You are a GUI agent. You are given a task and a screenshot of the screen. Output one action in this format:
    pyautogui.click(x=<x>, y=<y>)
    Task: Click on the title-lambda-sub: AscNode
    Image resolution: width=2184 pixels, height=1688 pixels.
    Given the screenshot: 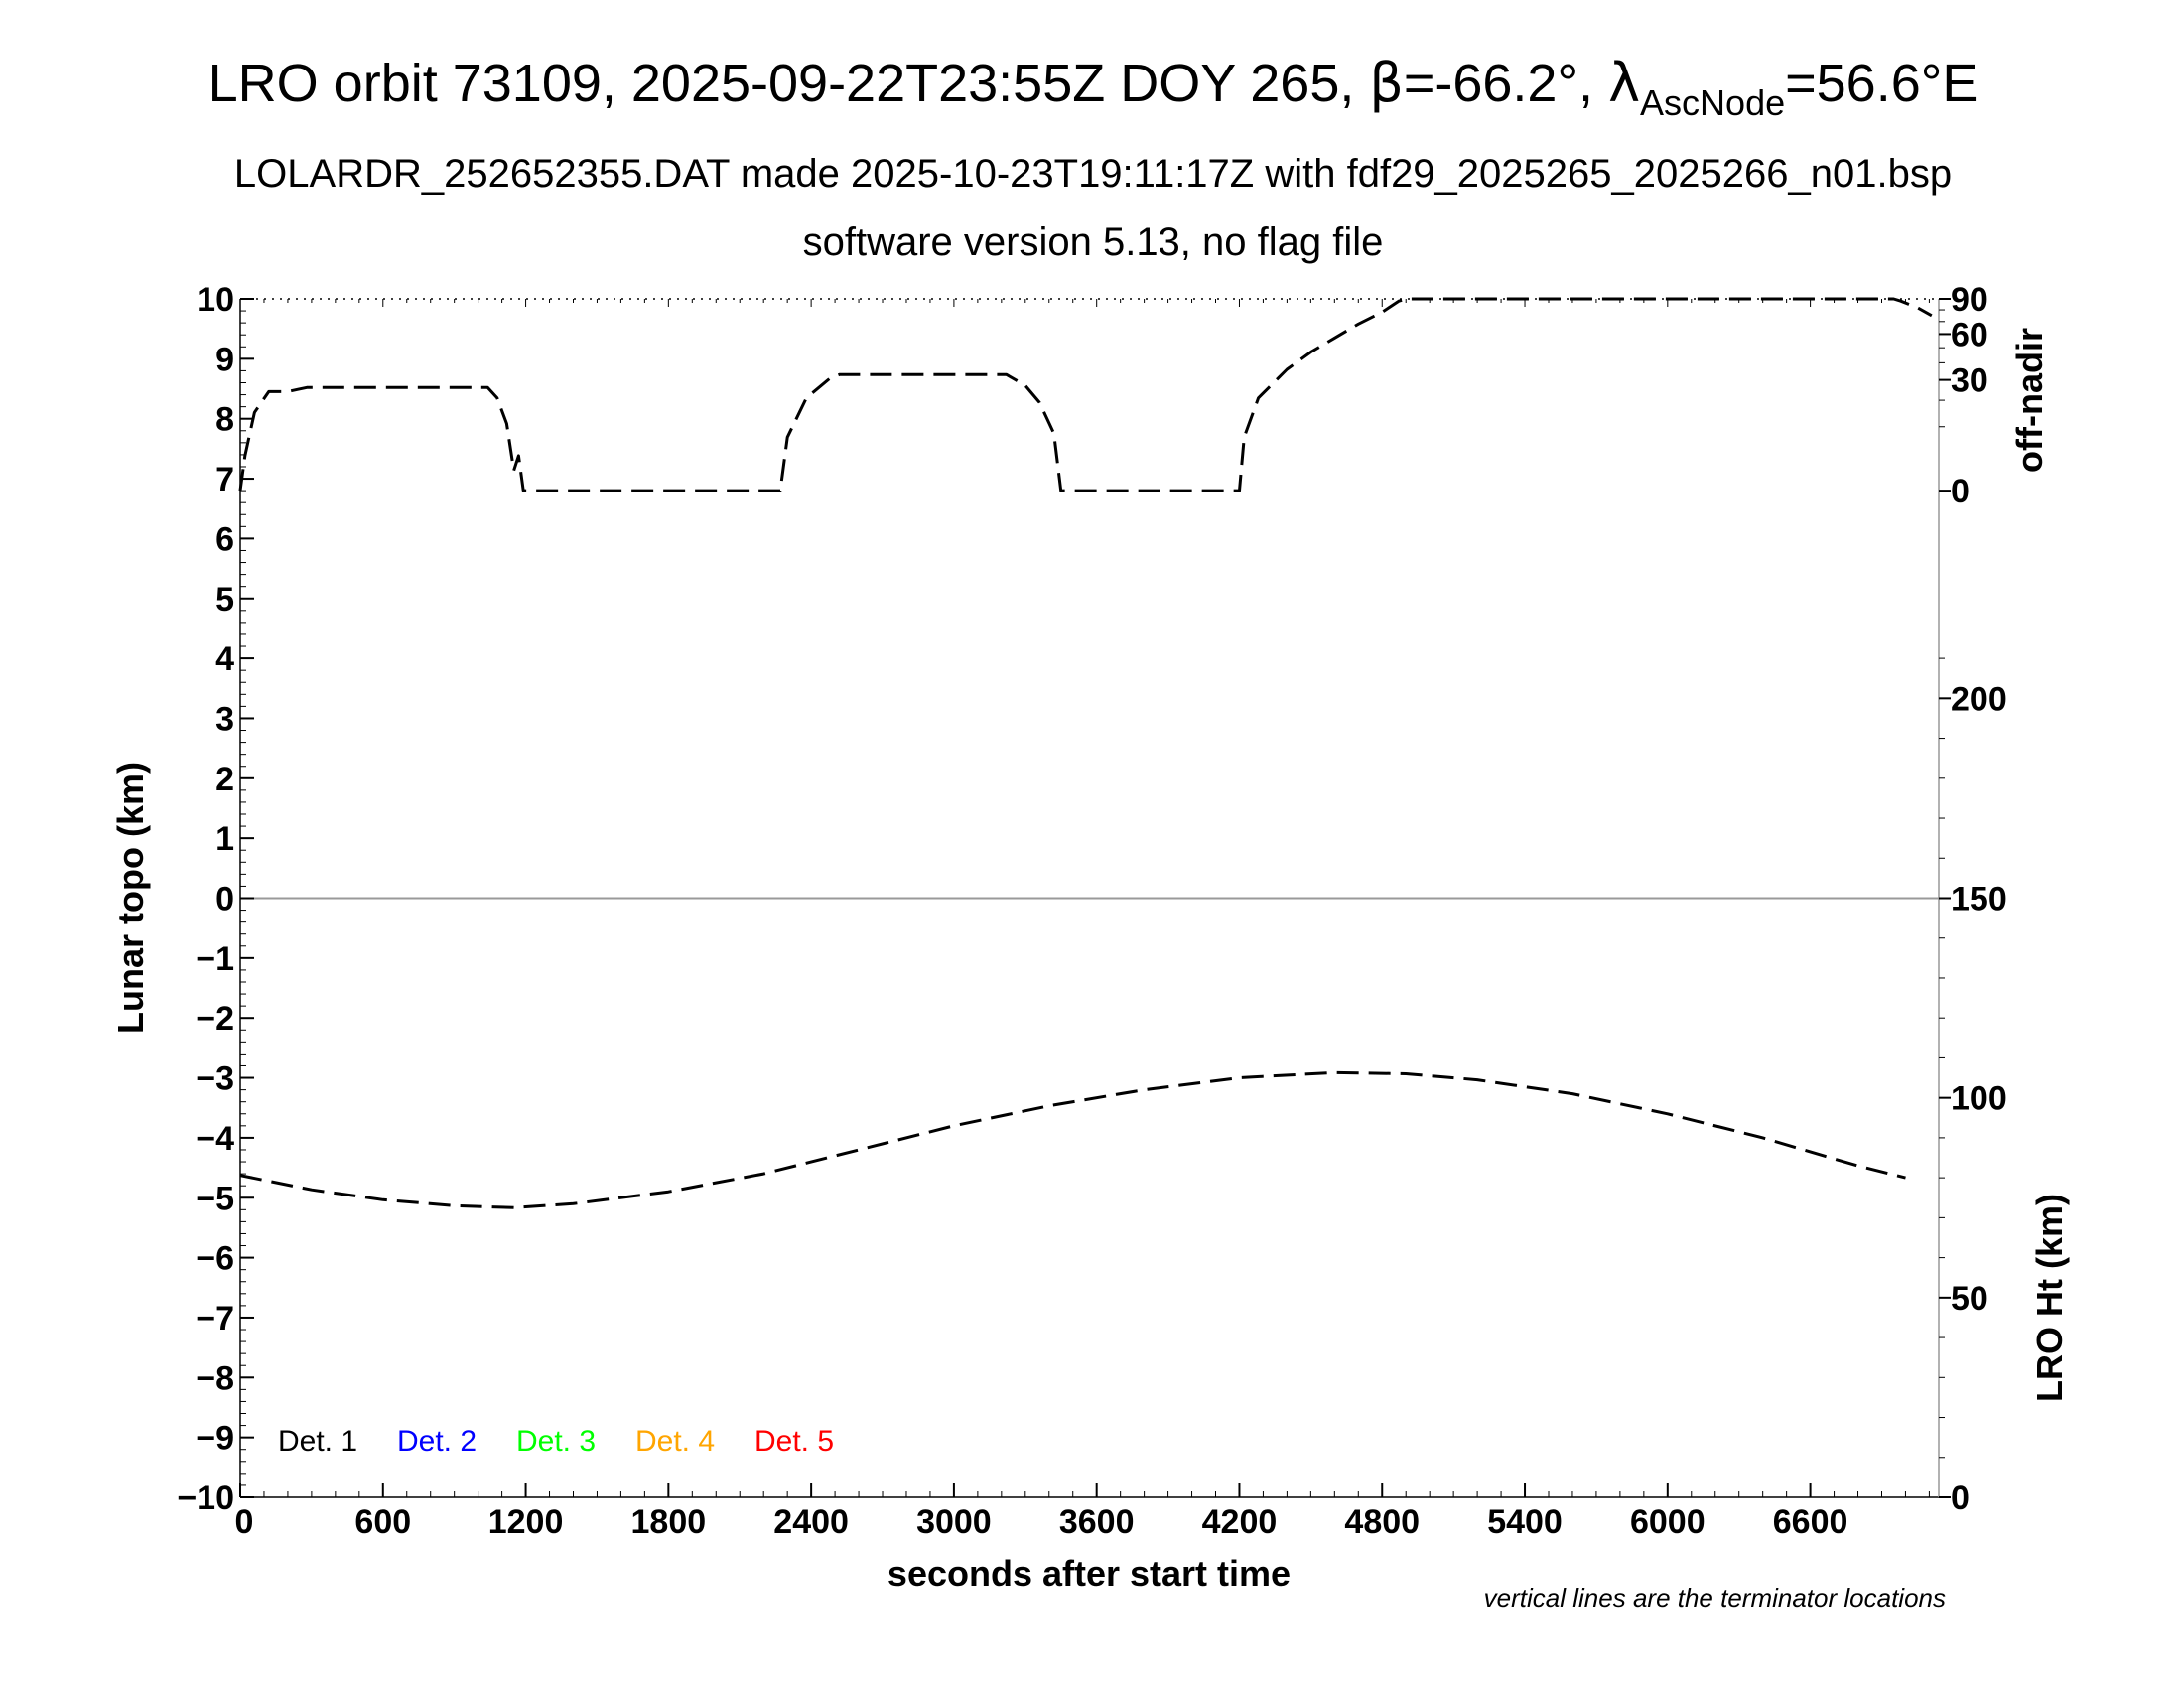 What is the action you would take?
    pyautogui.click(x=1712, y=102)
    